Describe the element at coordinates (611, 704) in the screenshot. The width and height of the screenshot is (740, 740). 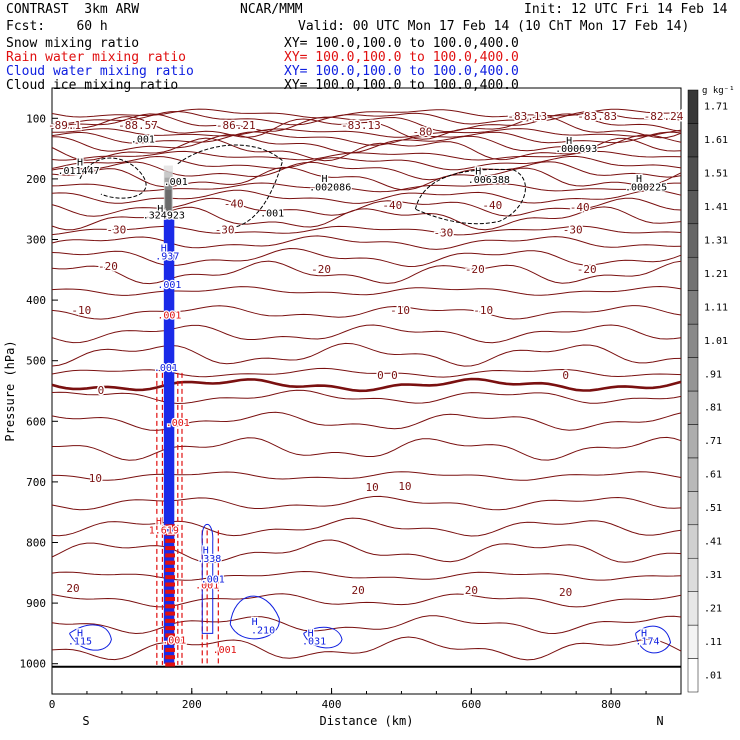
I see `x-tick-label: 800` at that location.